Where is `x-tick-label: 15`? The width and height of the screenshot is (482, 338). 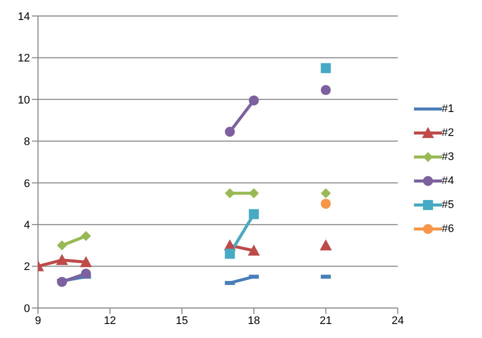
x-tick-label: 15 is located at coordinates (182, 320).